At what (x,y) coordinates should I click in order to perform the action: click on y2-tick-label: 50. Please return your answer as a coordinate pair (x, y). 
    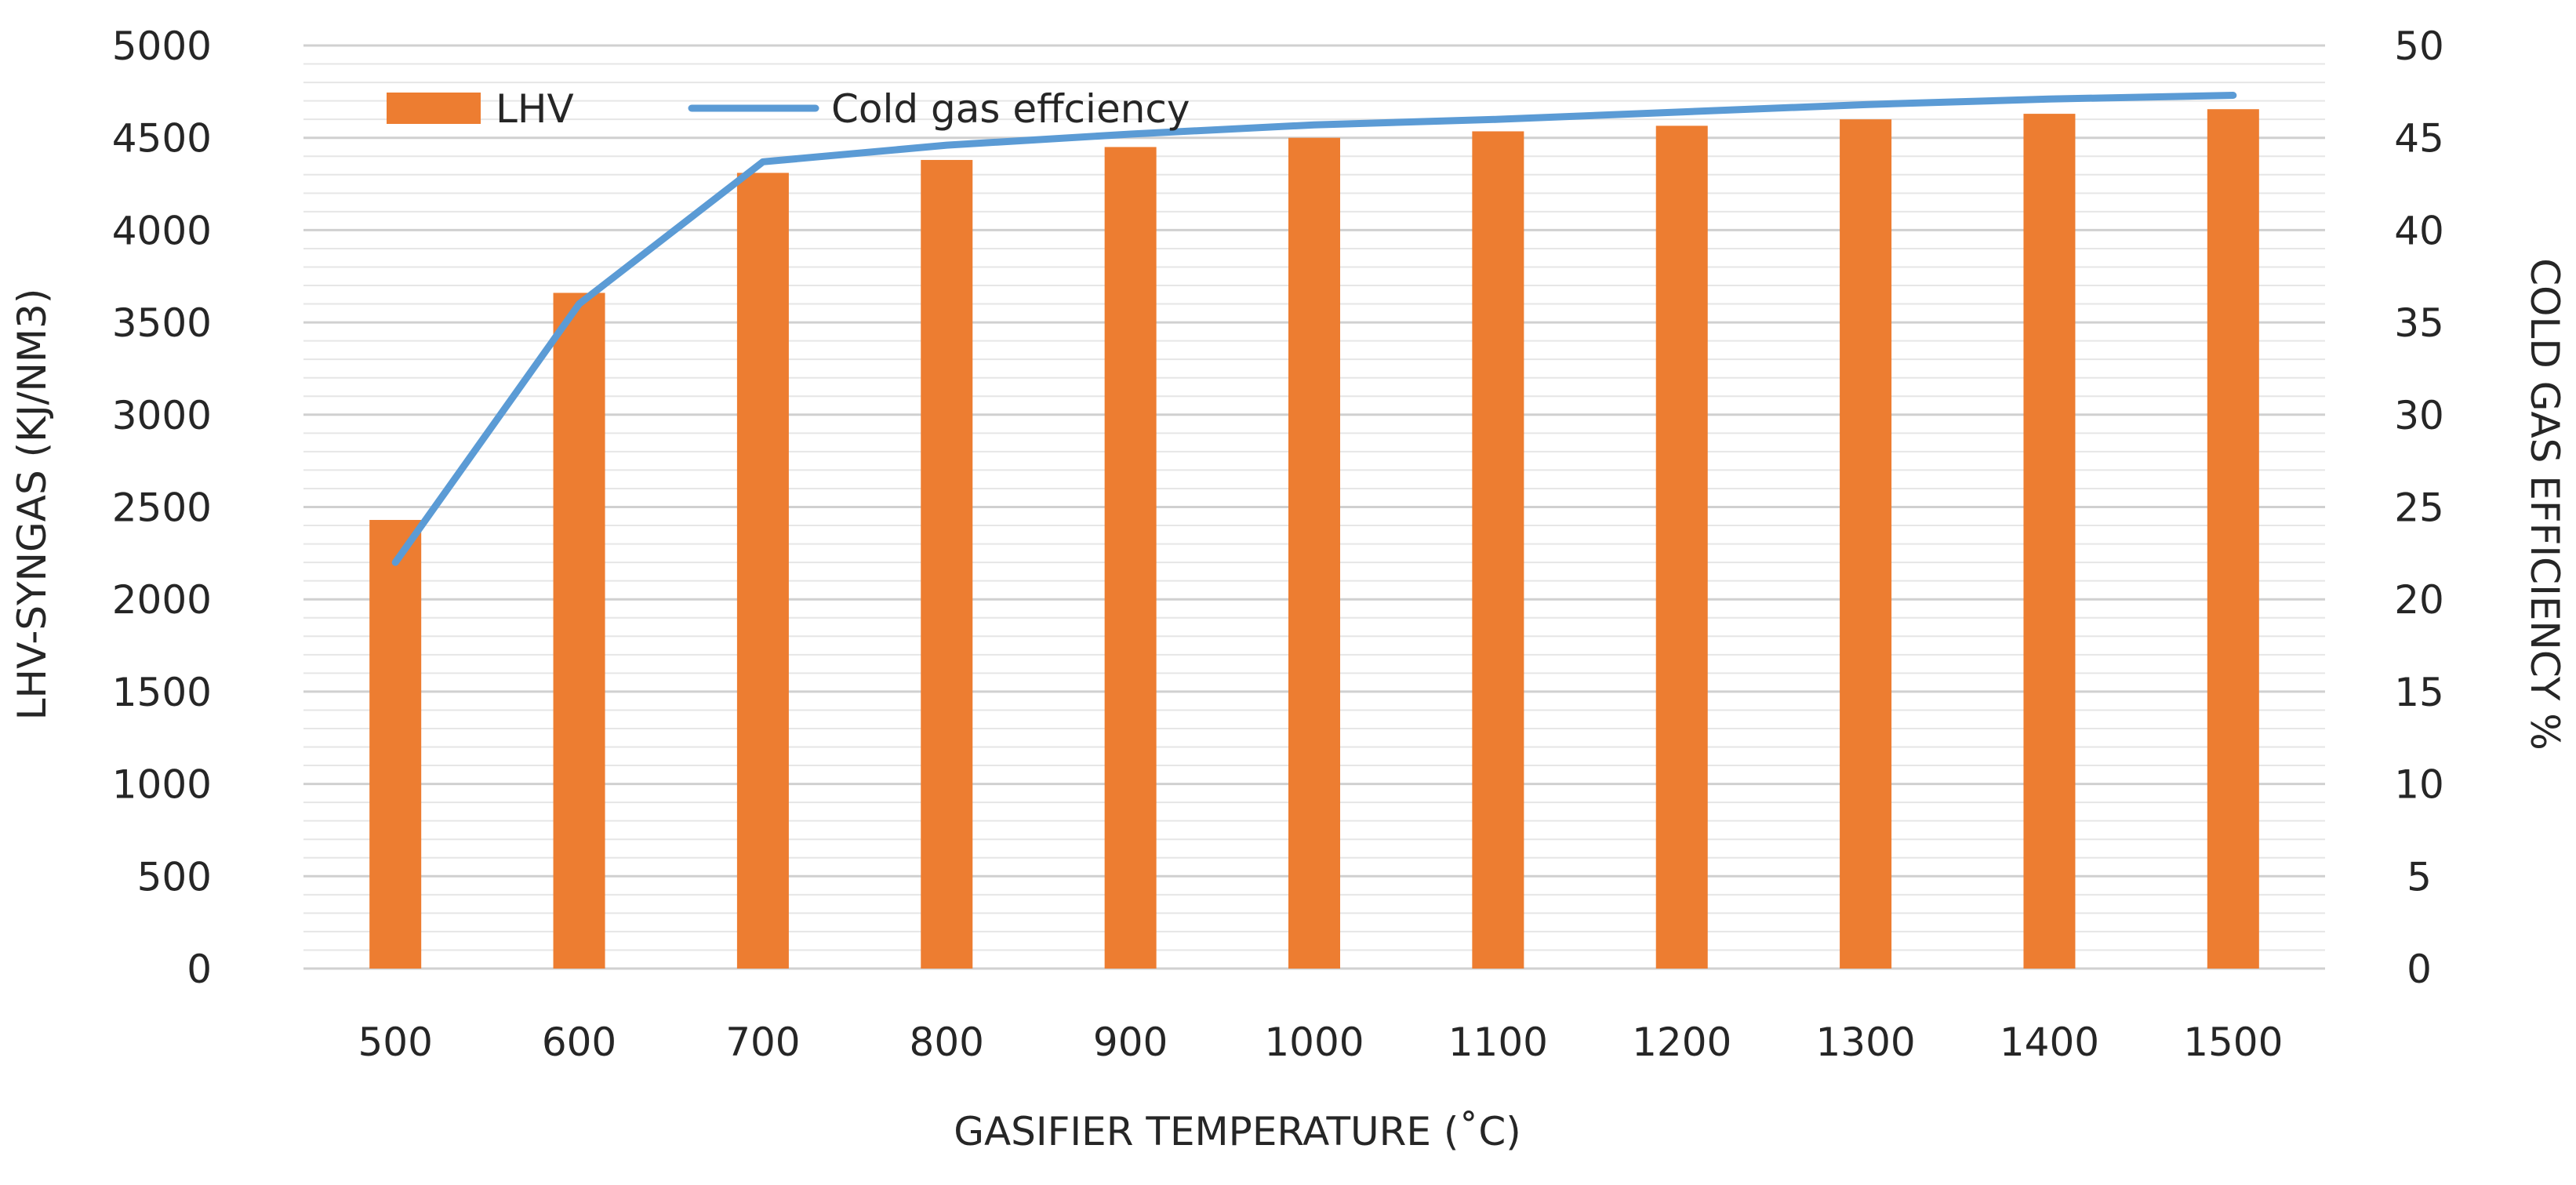
    Looking at the image, I should click on (2419, 47).